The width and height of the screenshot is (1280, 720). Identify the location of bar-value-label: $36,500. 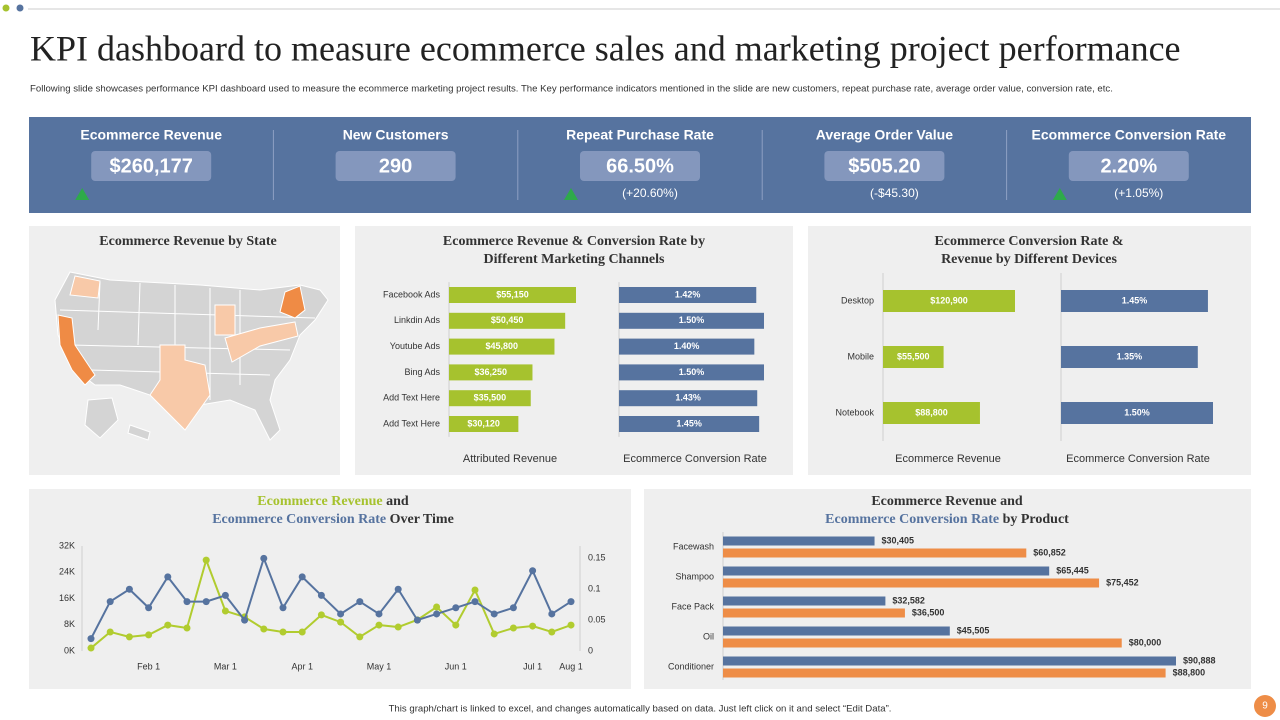
(928, 612).